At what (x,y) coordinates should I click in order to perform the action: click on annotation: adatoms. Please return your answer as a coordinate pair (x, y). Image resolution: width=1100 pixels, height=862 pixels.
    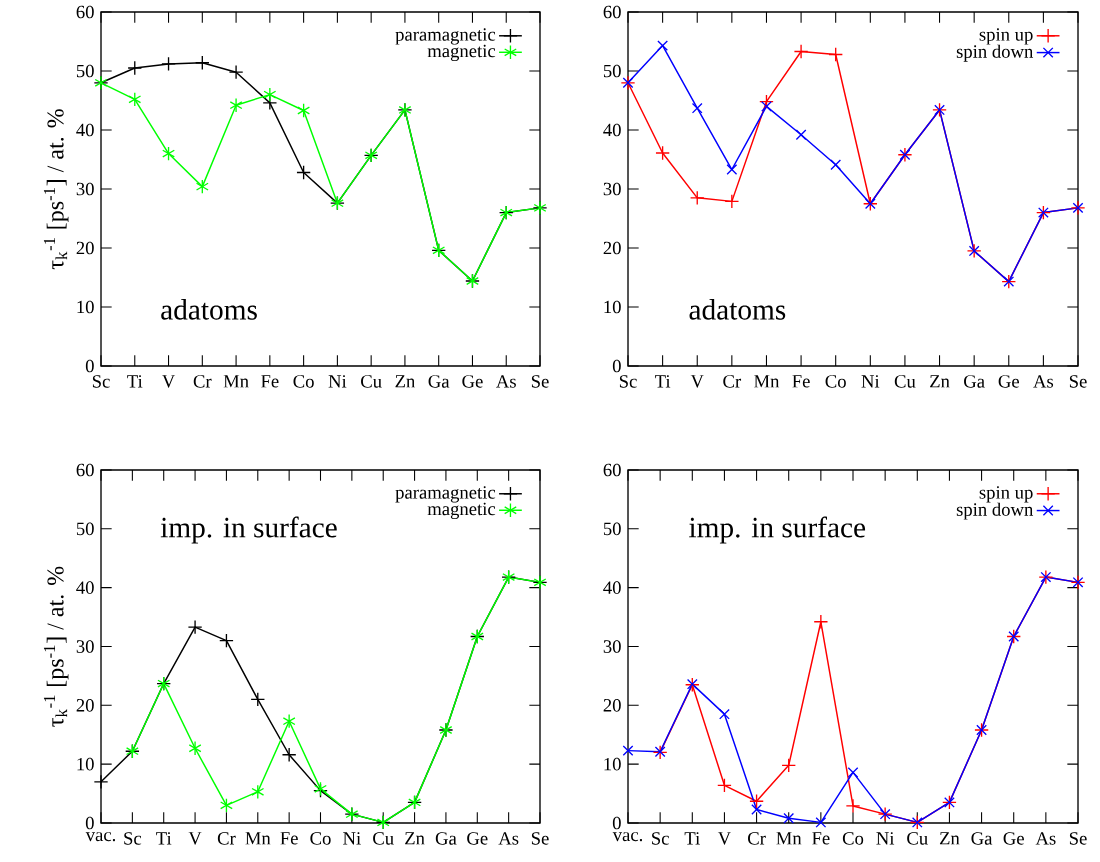
    Looking at the image, I should click on (209, 309).